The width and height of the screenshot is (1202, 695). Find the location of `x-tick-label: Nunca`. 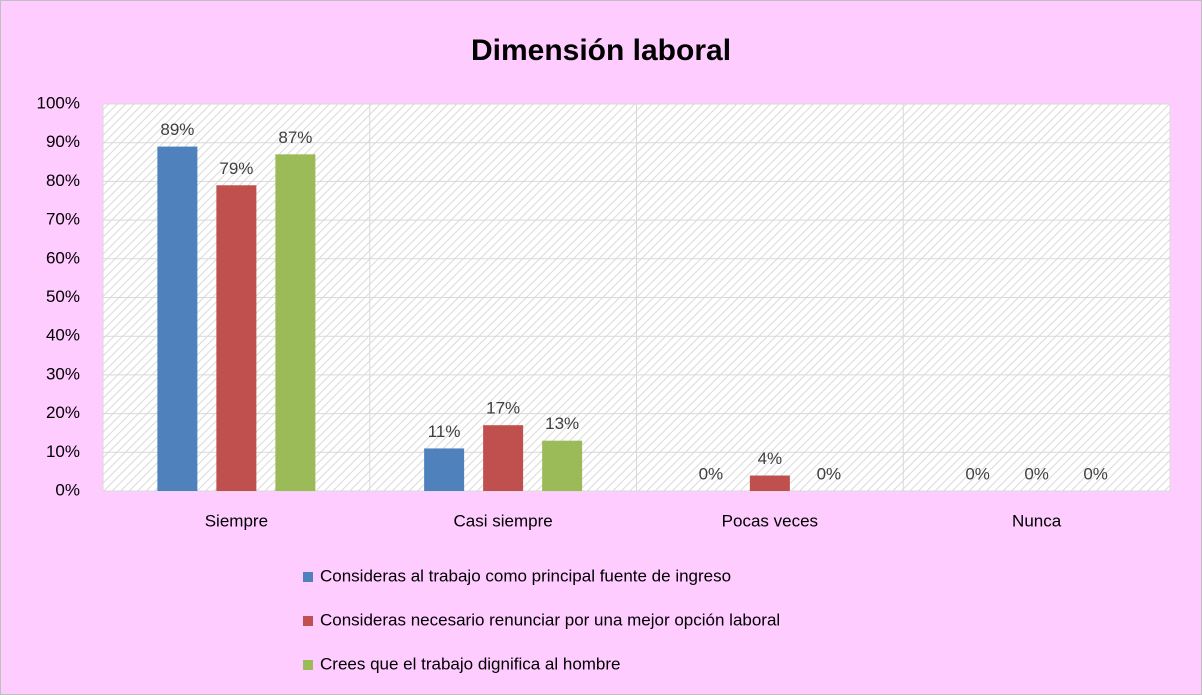

x-tick-label: Nunca is located at coordinates (1037, 520).